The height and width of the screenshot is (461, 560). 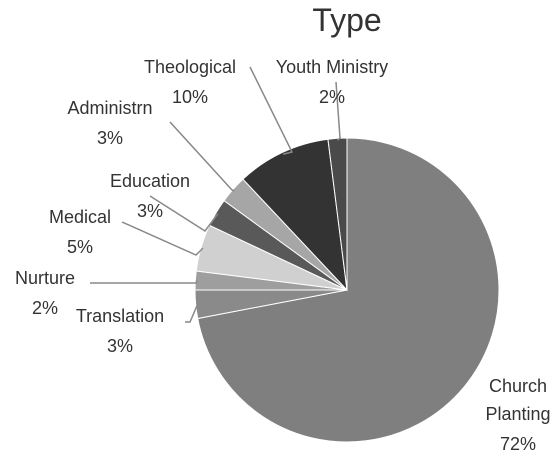 I want to click on value-label: 5%, so click(x=79, y=247).